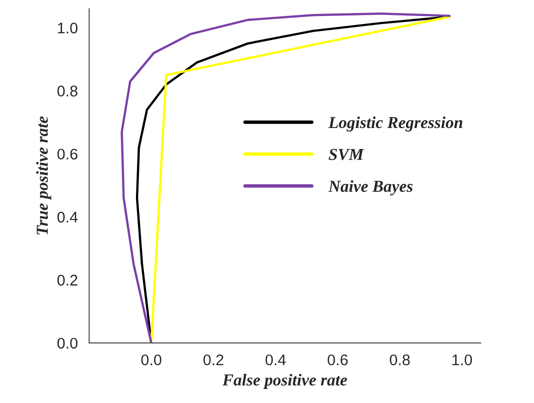 The width and height of the screenshot is (534, 403). What do you see at coordinates (67, 217) in the screenshot?
I see `y-tick-label: 0.4` at bounding box center [67, 217].